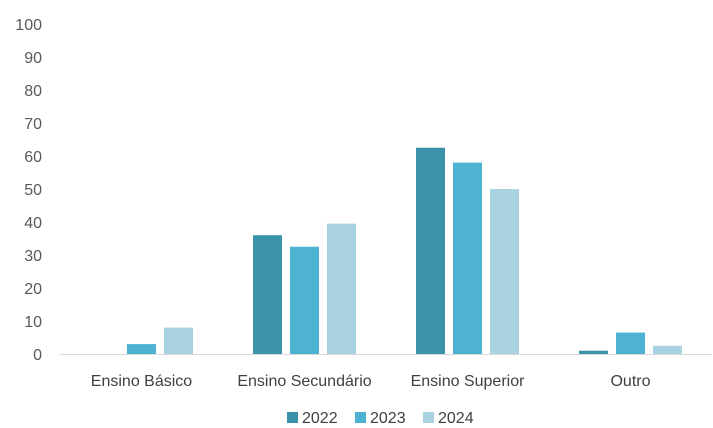 This screenshot has width=713, height=428. What do you see at coordinates (33, 256) in the screenshot?
I see `y-tick-label: 30` at bounding box center [33, 256].